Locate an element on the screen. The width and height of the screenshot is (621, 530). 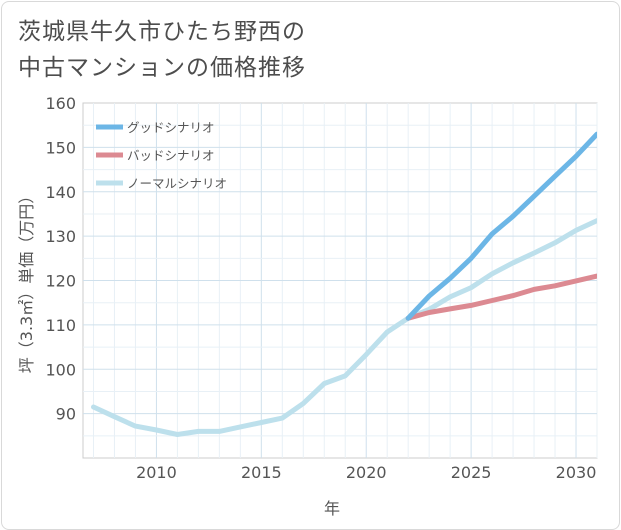
chart-title-line-1: 茨城県牛久市ひたち野西の is located at coordinates (162, 32).